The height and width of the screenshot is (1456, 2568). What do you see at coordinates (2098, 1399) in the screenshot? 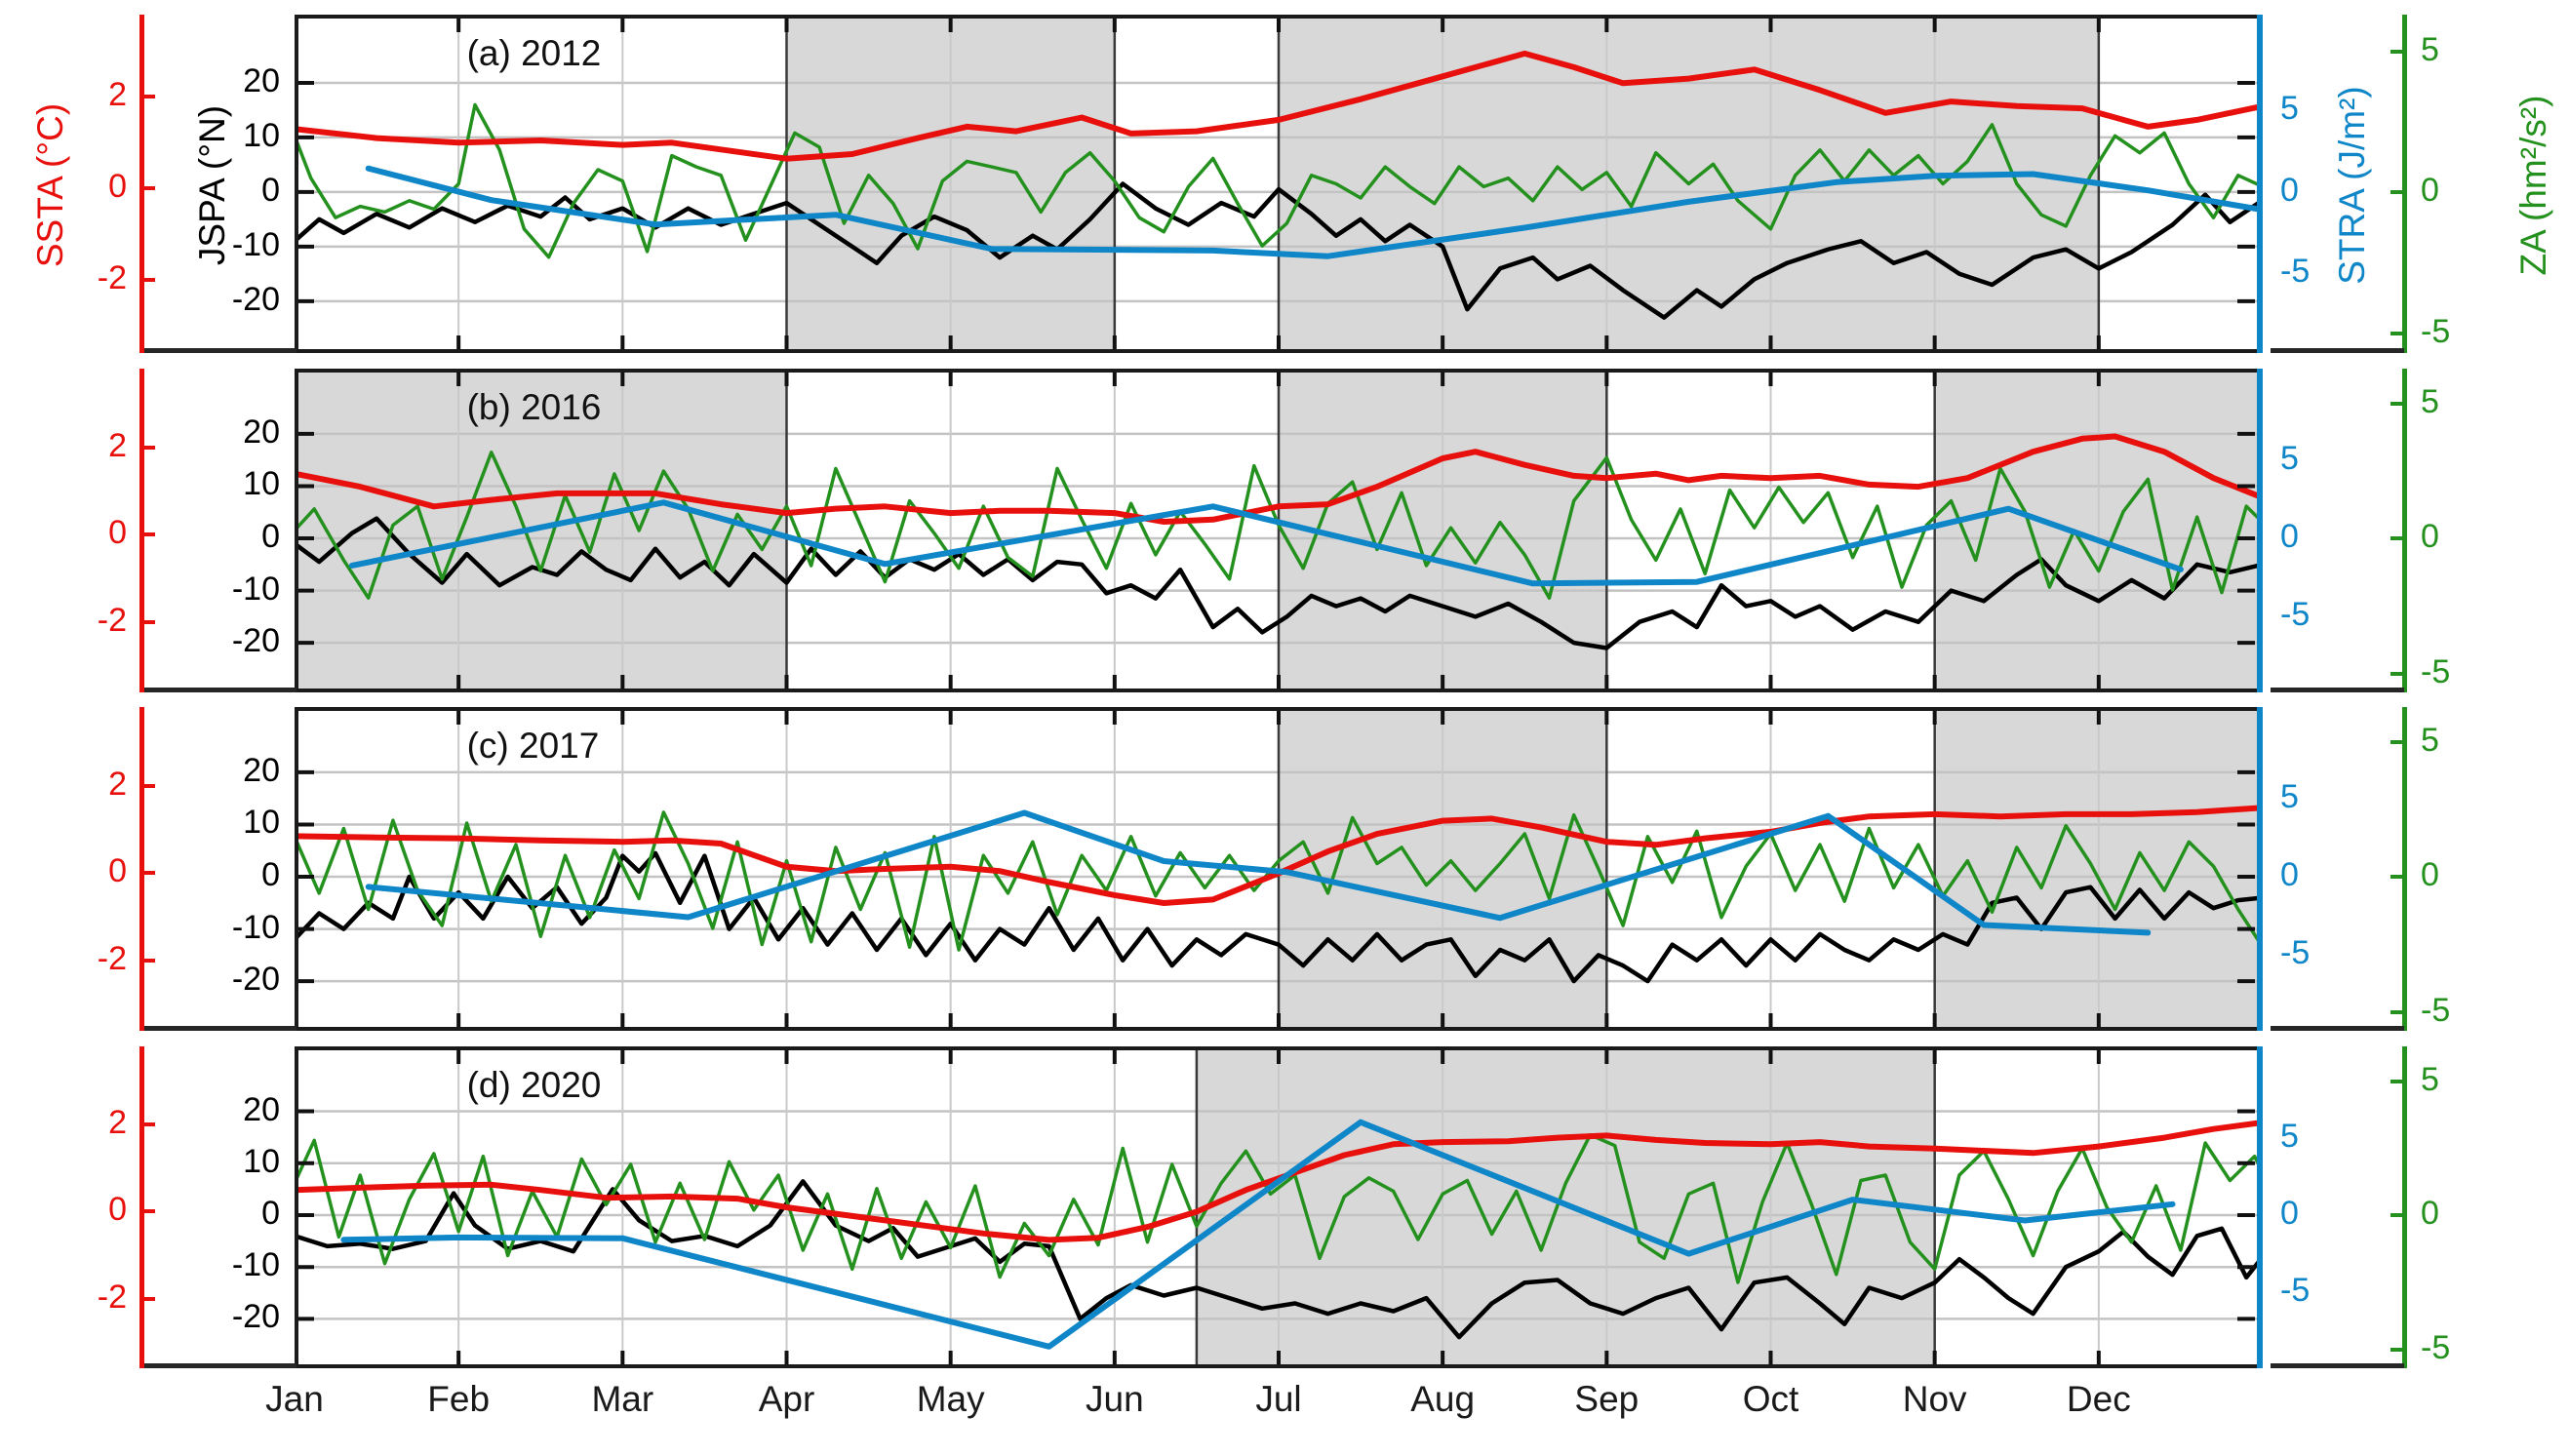
I see `month-label-dec: Dec` at bounding box center [2098, 1399].